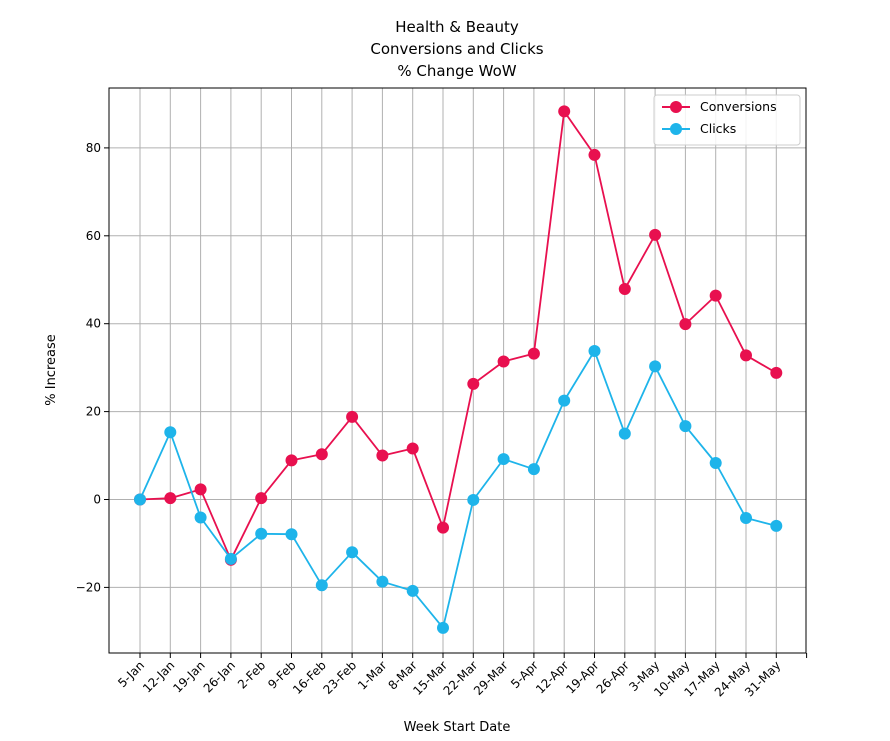 This screenshot has width=890, height=741. Describe the element at coordinates (93, 148) in the screenshot. I see `y-tick-label: 80` at that location.